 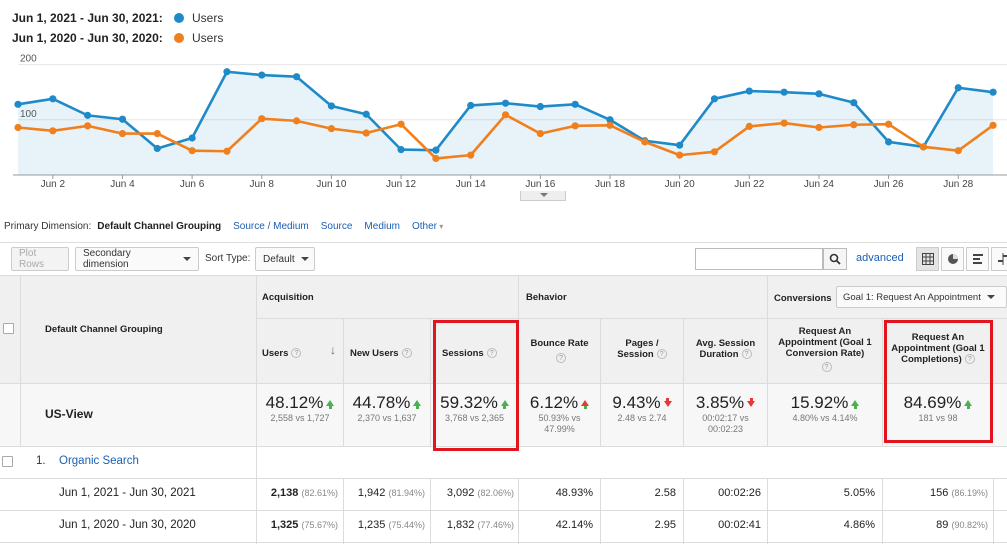 What do you see at coordinates (228, 258) in the screenshot?
I see `sort-type-label: Sort Type:` at bounding box center [228, 258].